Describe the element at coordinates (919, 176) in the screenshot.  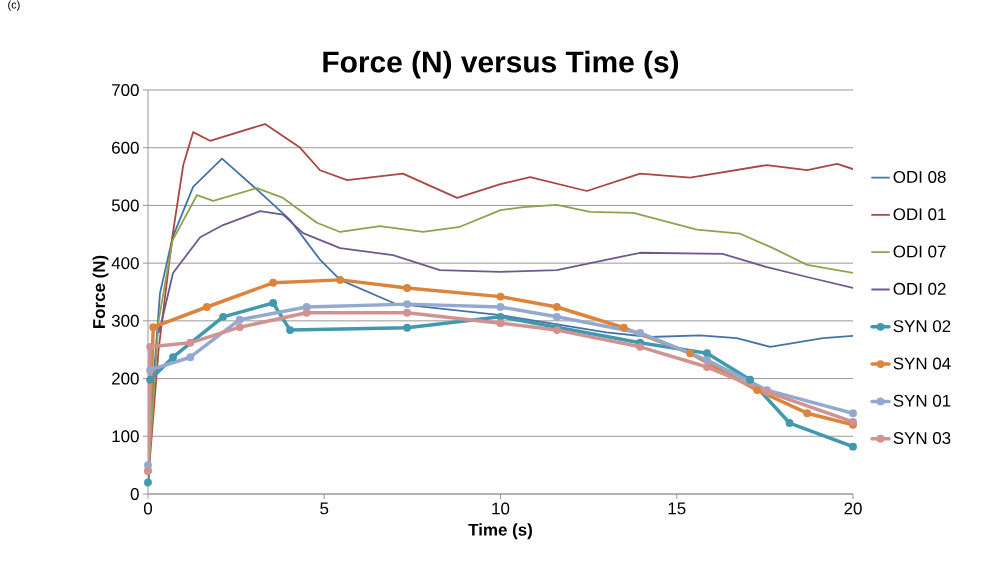
I see `legend-label: ODI 08` at that location.